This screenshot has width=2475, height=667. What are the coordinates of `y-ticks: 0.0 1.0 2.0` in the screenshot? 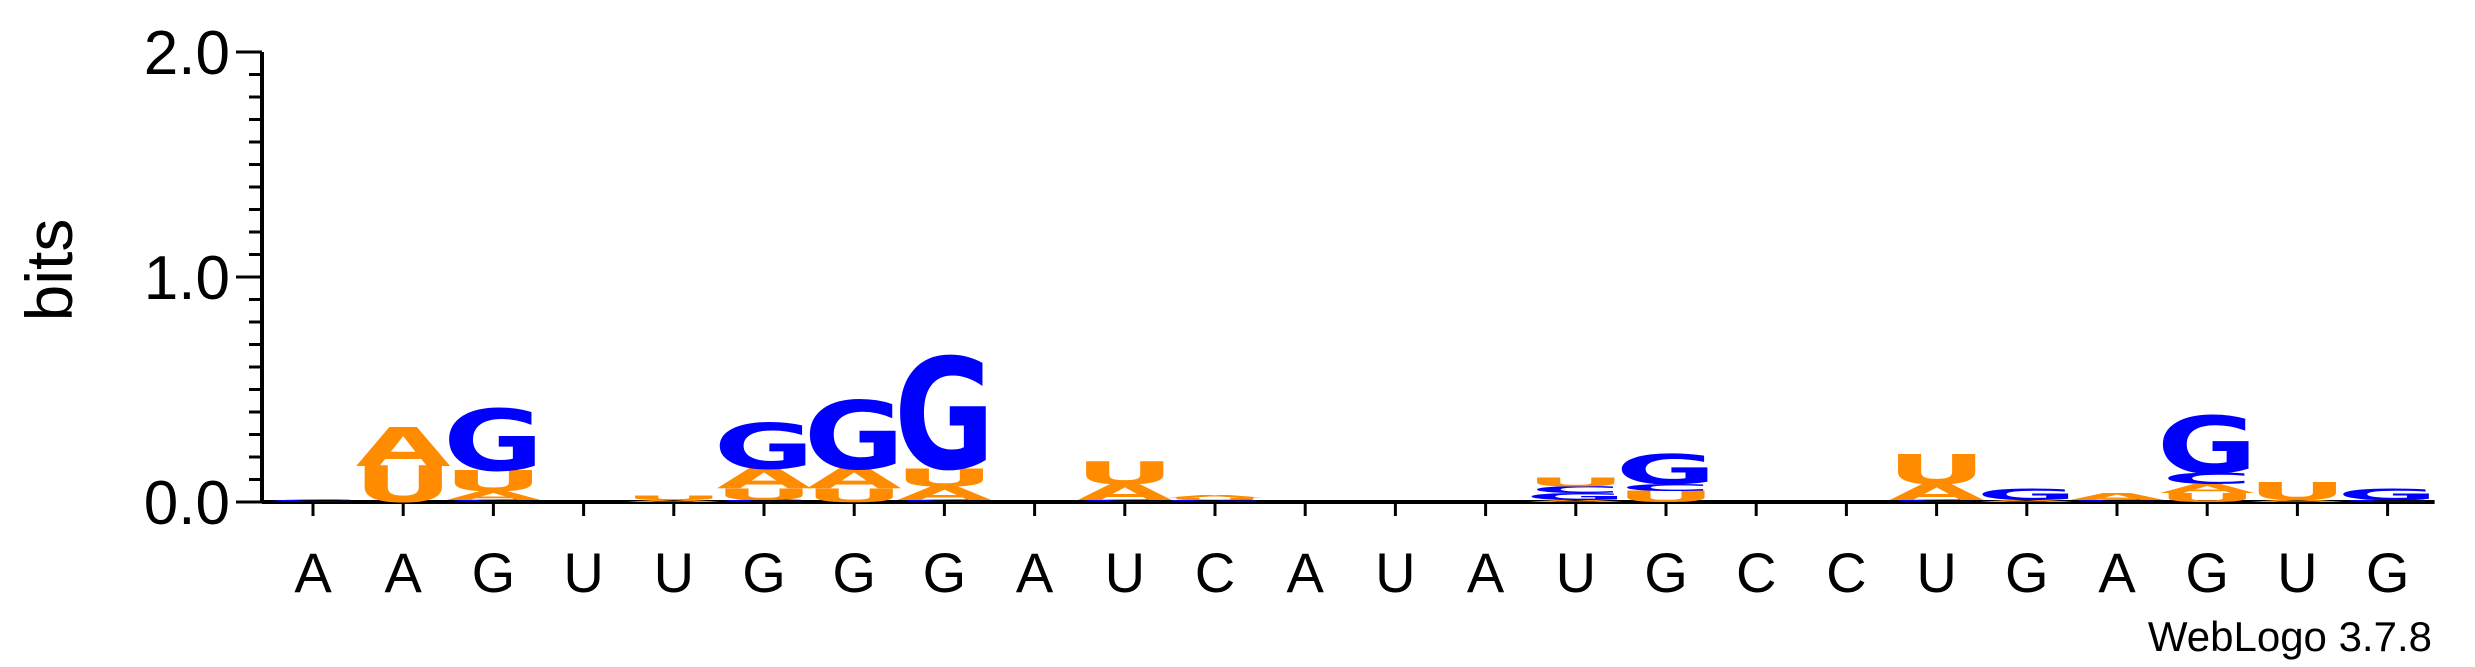 It's located at (203, 278).